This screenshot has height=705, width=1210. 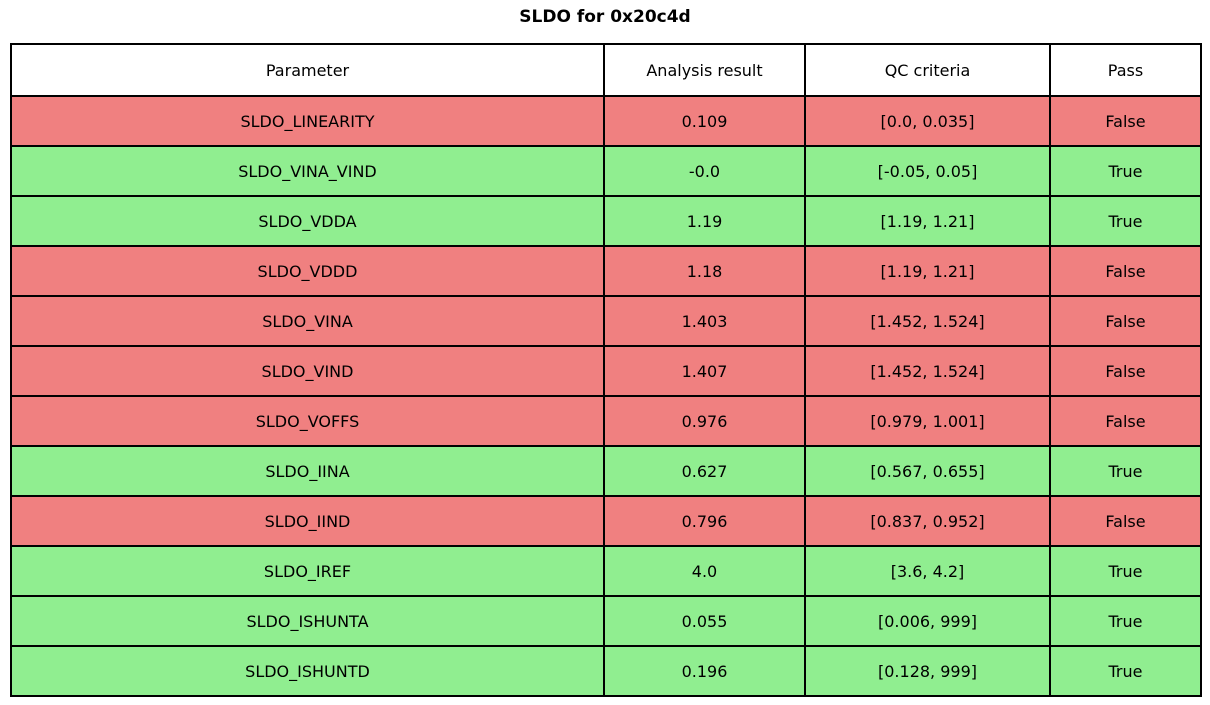 I want to click on cell-parameter: SLDO_VINA_VIND, so click(x=307, y=171).